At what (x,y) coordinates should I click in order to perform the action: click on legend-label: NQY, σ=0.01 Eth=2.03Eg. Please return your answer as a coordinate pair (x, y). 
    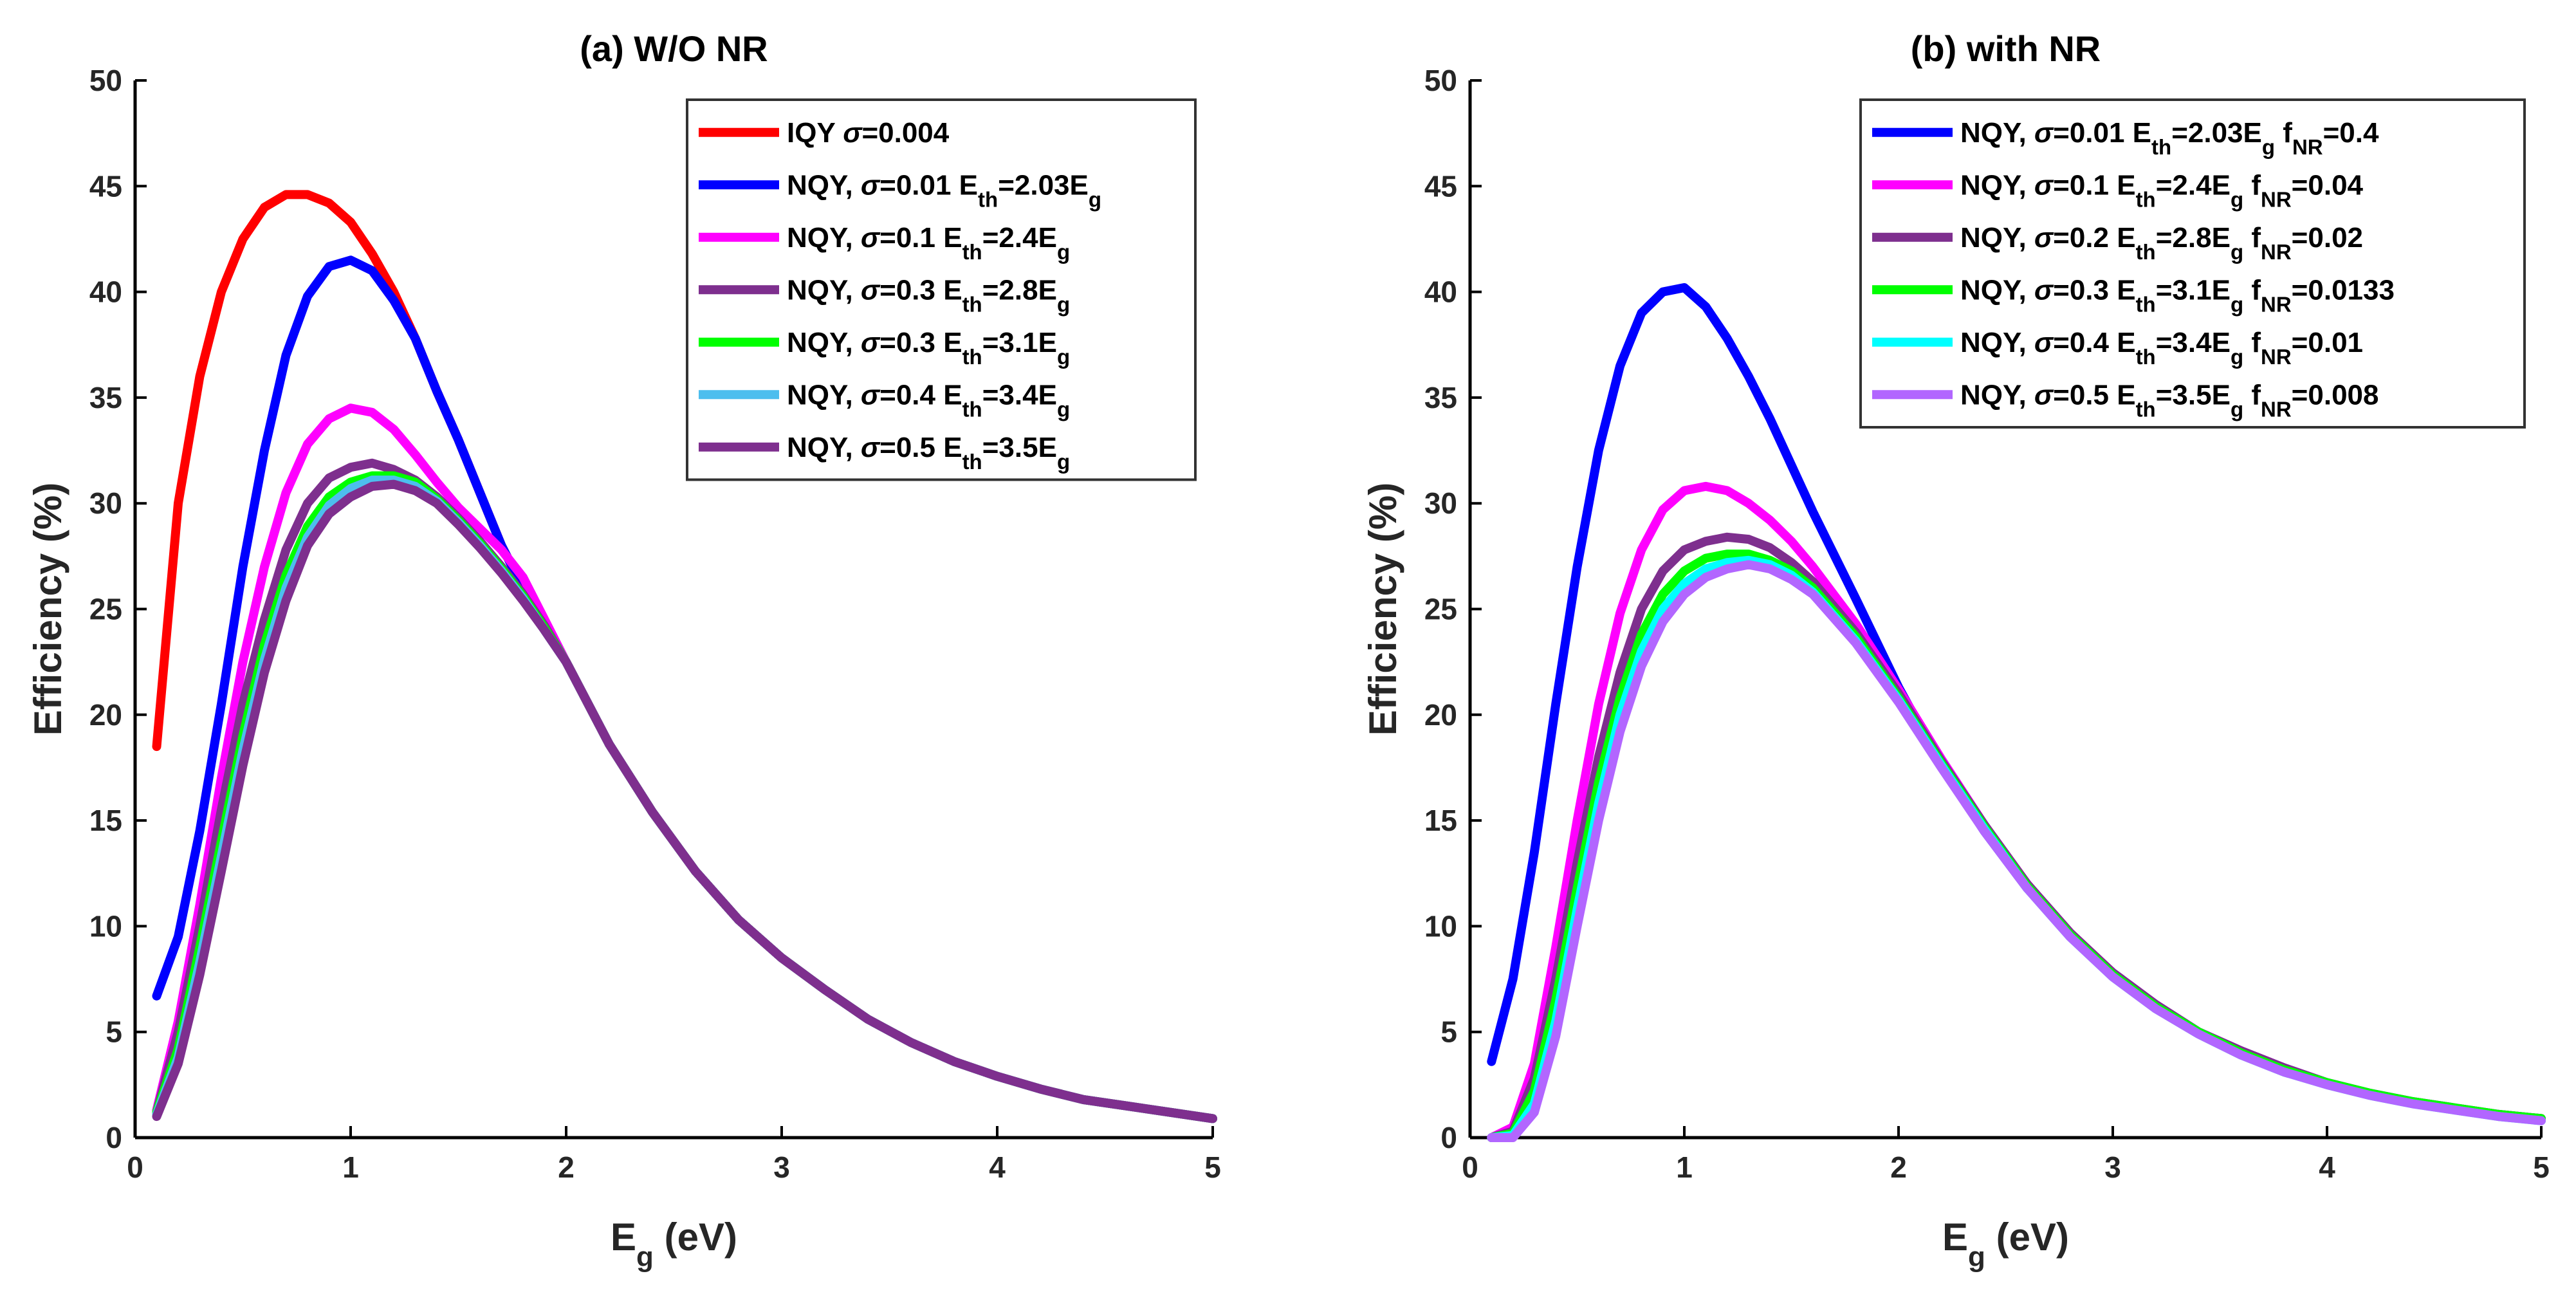
    Looking at the image, I should click on (944, 190).